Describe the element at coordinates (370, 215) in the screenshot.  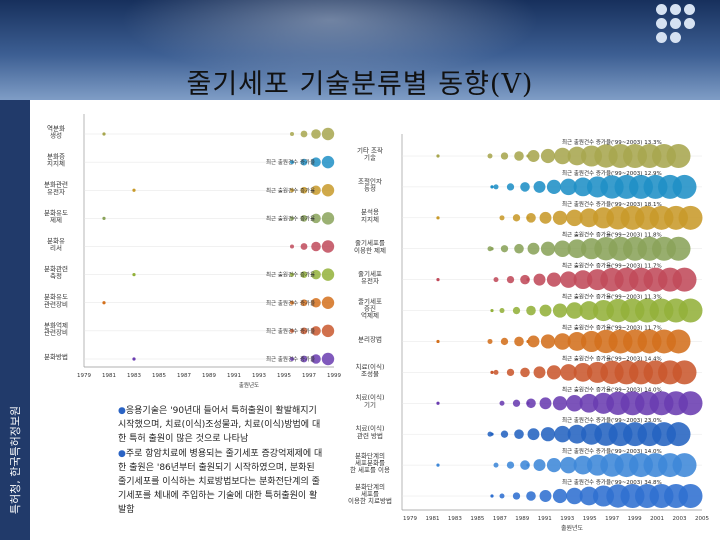
I see `right-row-label: 분석용 지지체` at that location.